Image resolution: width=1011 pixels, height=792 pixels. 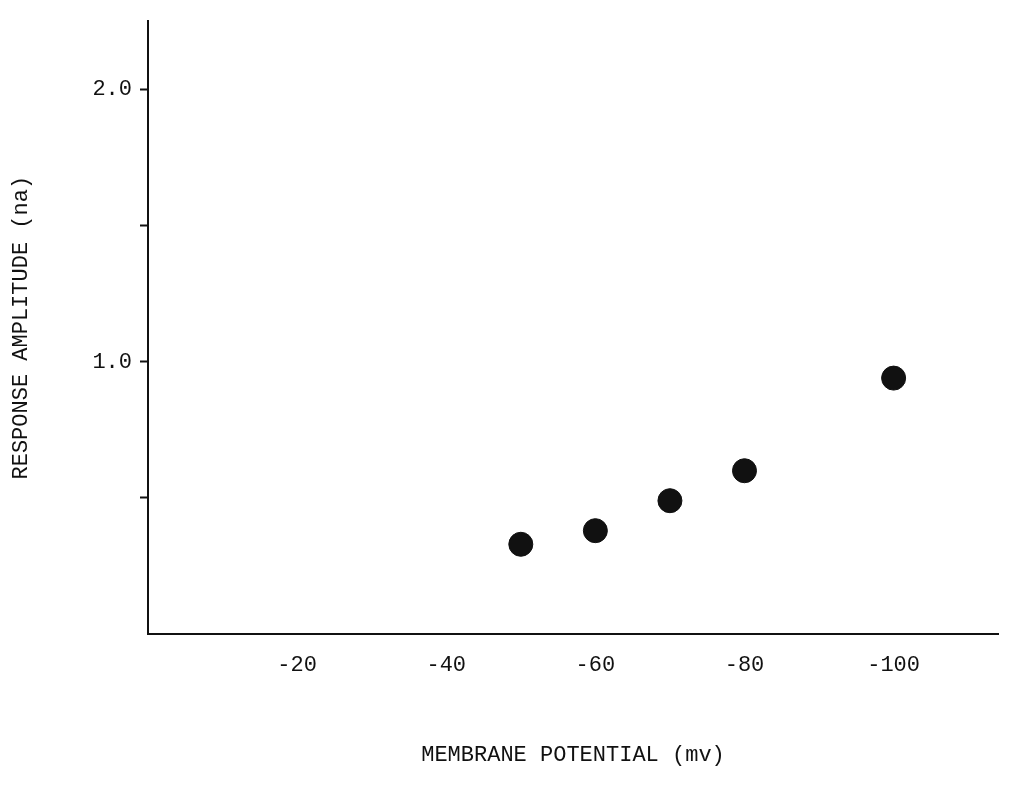 I want to click on x-tick-label: -60, so click(x=595, y=666).